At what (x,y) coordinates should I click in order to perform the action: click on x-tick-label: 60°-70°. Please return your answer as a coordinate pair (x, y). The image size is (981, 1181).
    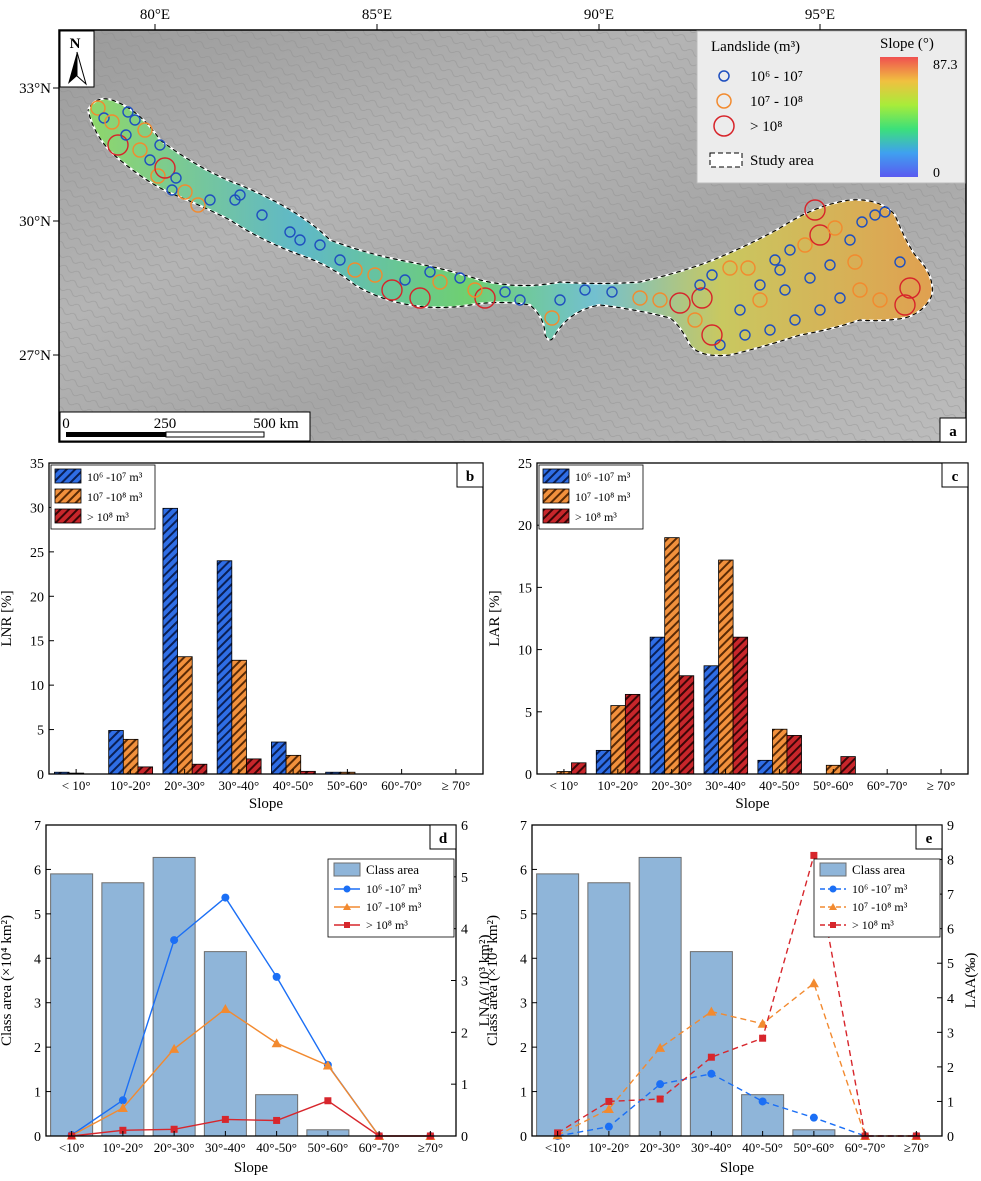
    Looking at the image, I should click on (379, 1147).